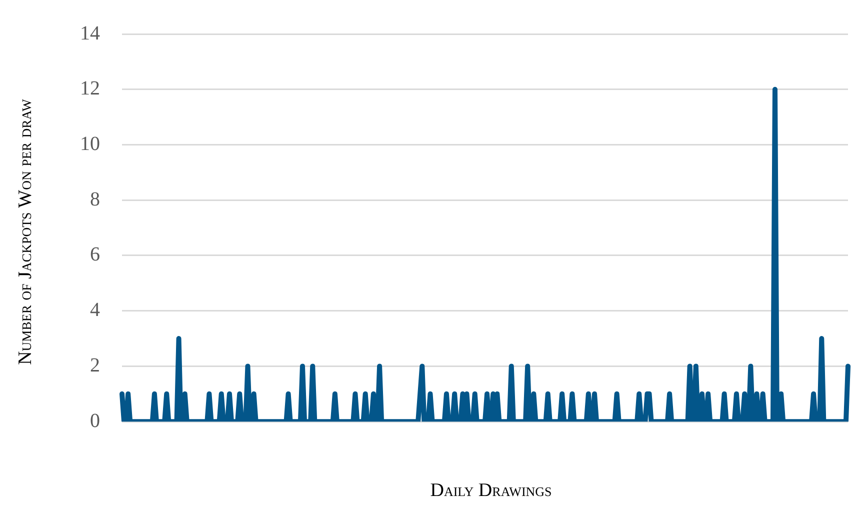 This screenshot has height=506, width=851. What do you see at coordinates (95, 365) in the screenshot?
I see `y-tick-label: 2` at bounding box center [95, 365].